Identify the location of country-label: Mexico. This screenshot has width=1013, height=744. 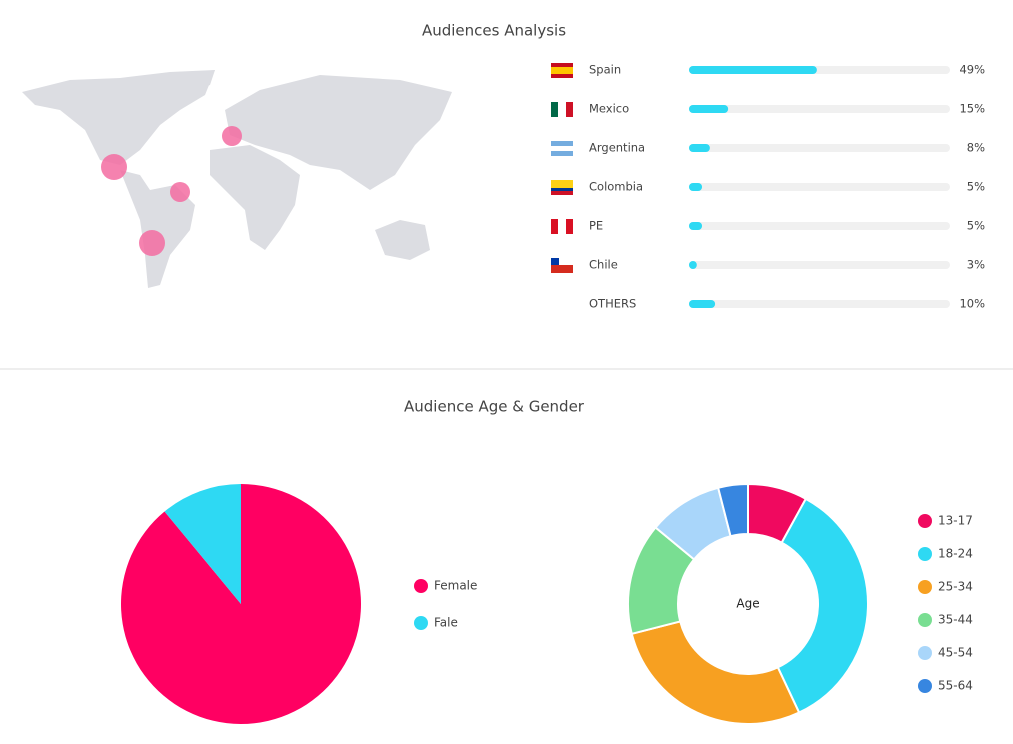
(609, 109).